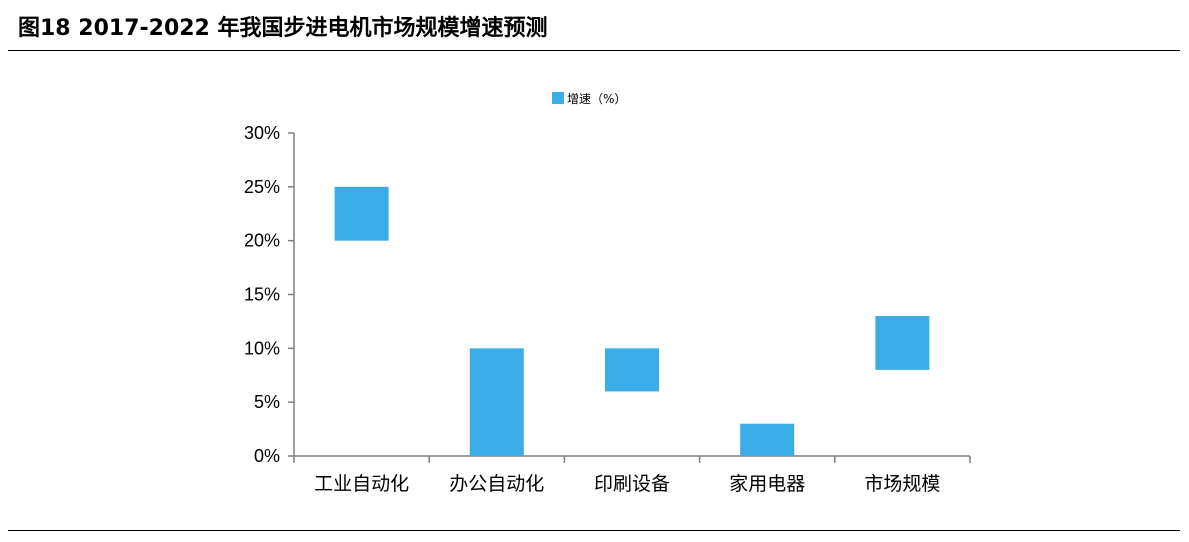  Describe the element at coordinates (262, 187) in the screenshot. I see `y-tick-label: 25%` at that location.